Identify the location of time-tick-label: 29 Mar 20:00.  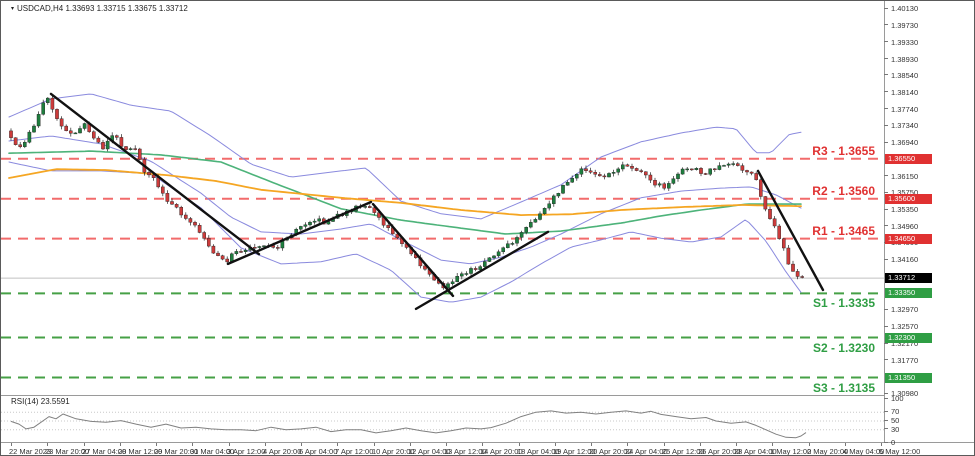
(176, 451).